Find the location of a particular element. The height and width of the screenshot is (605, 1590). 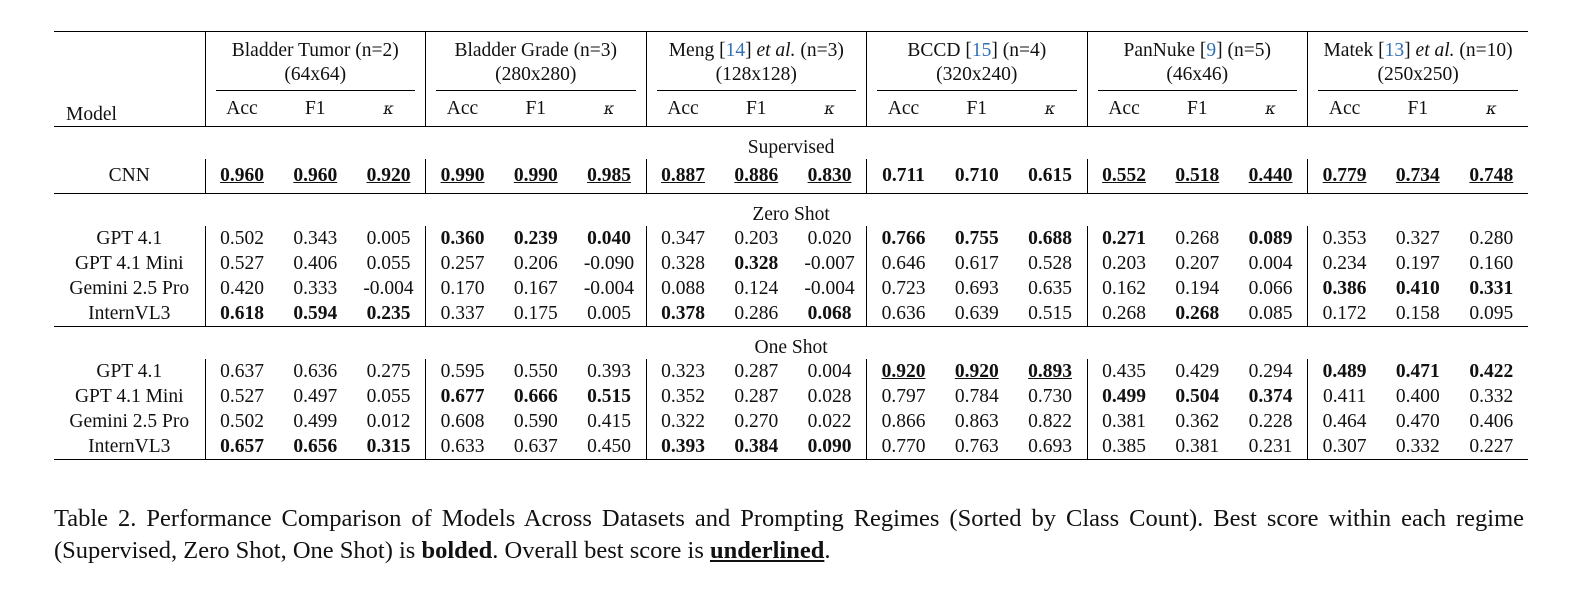

score-cell: 0.360 is located at coordinates (462, 238).